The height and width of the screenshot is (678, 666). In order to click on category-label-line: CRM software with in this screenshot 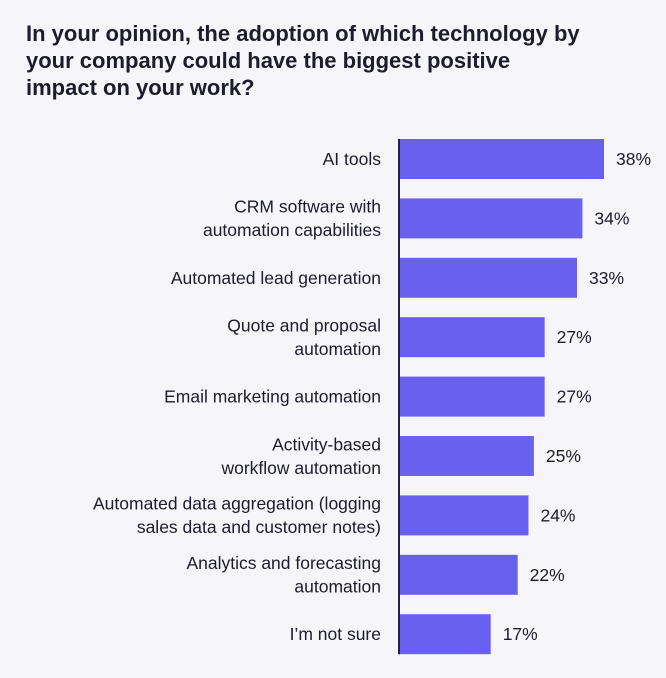, I will do `click(307, 207)`.